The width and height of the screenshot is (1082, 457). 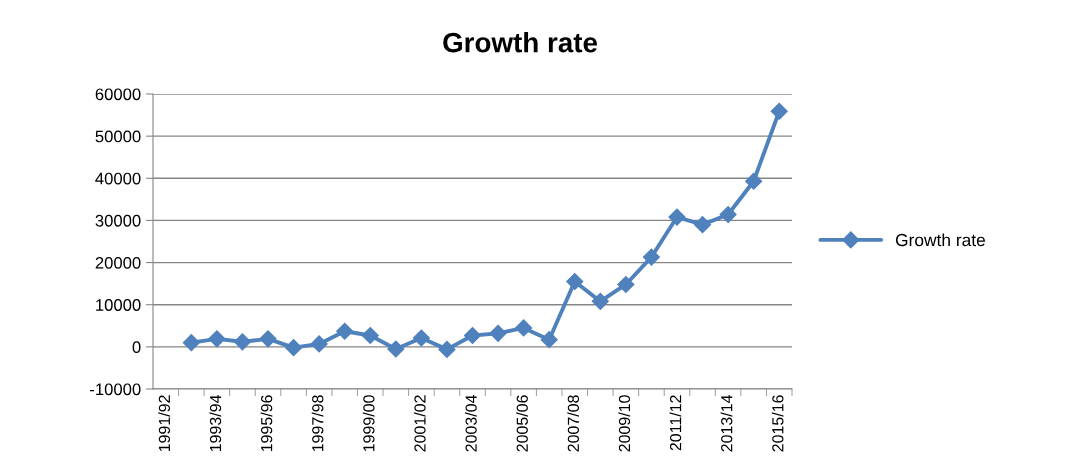 I want to click on y-tick-label: 30000, so click(x=118, y=220).